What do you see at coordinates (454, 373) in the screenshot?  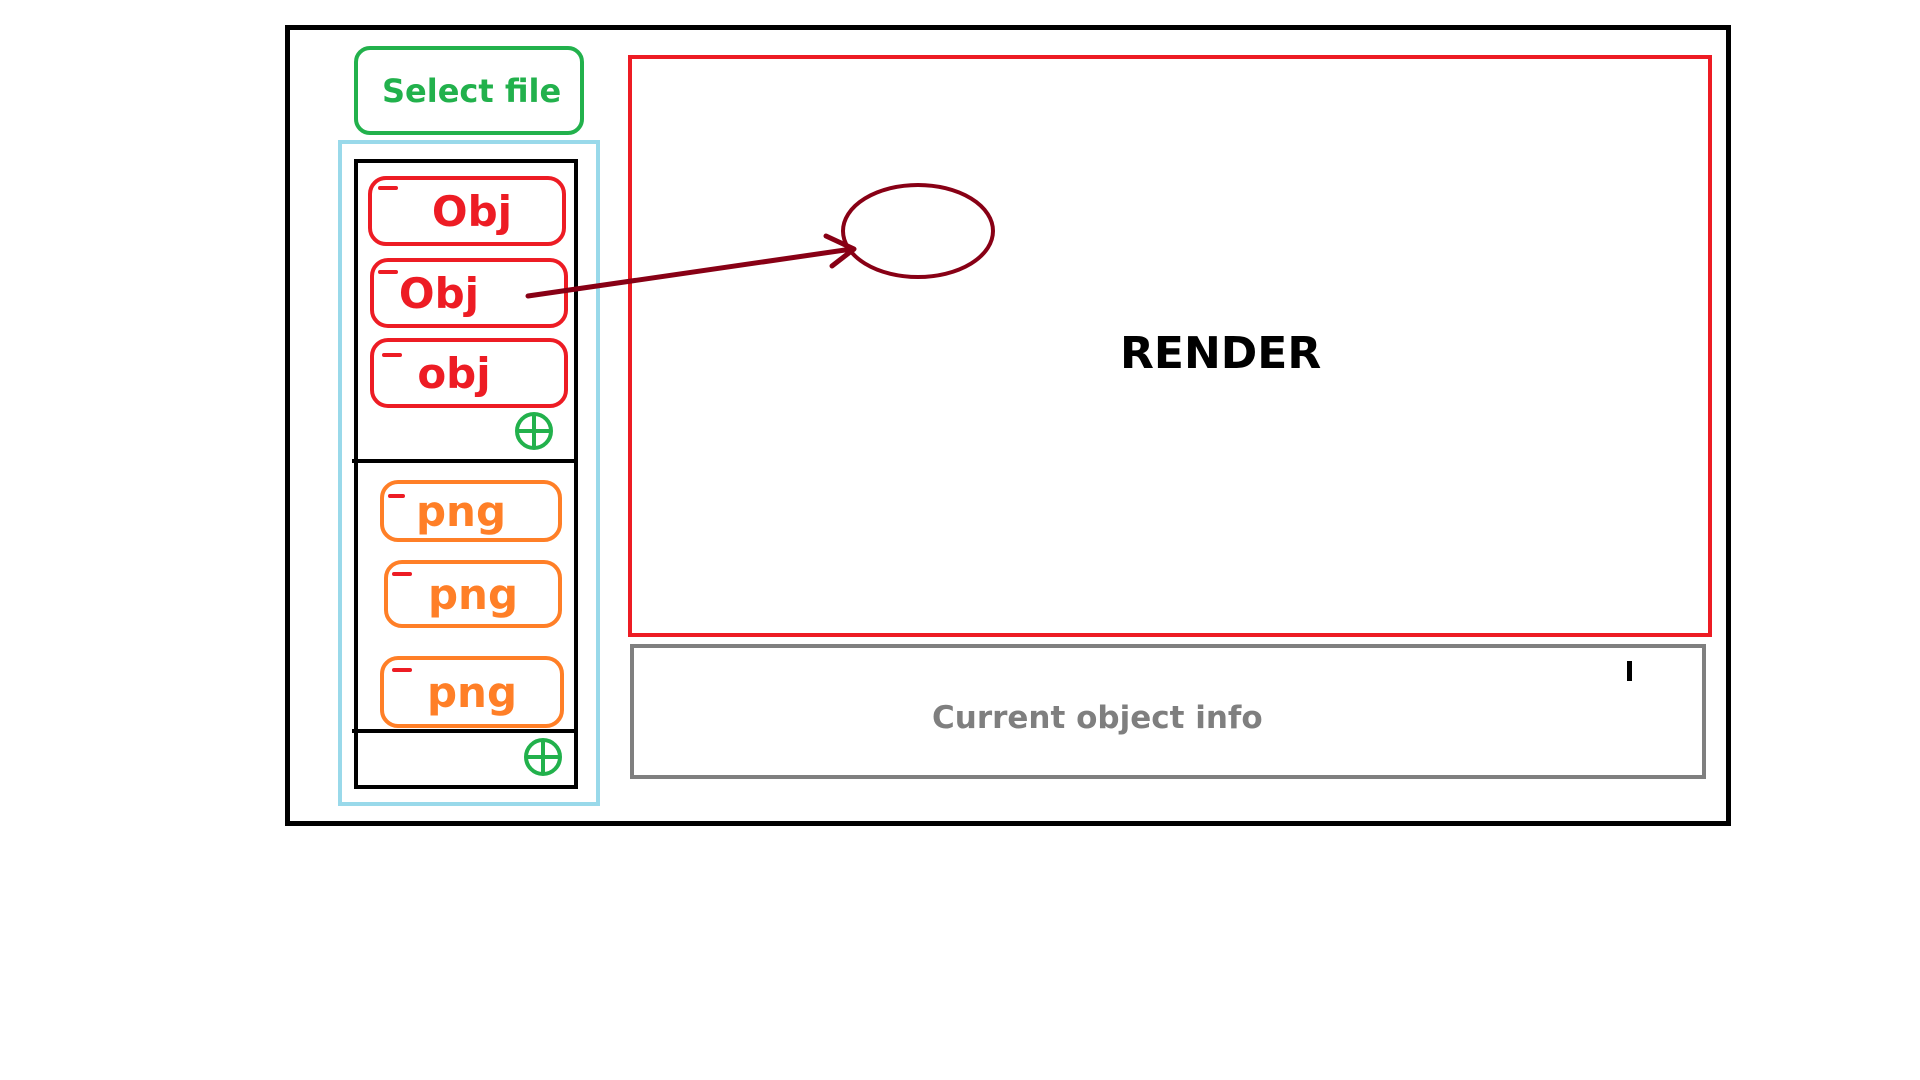 I see `obj-item-label: obj` at bounding box center [454, 373].